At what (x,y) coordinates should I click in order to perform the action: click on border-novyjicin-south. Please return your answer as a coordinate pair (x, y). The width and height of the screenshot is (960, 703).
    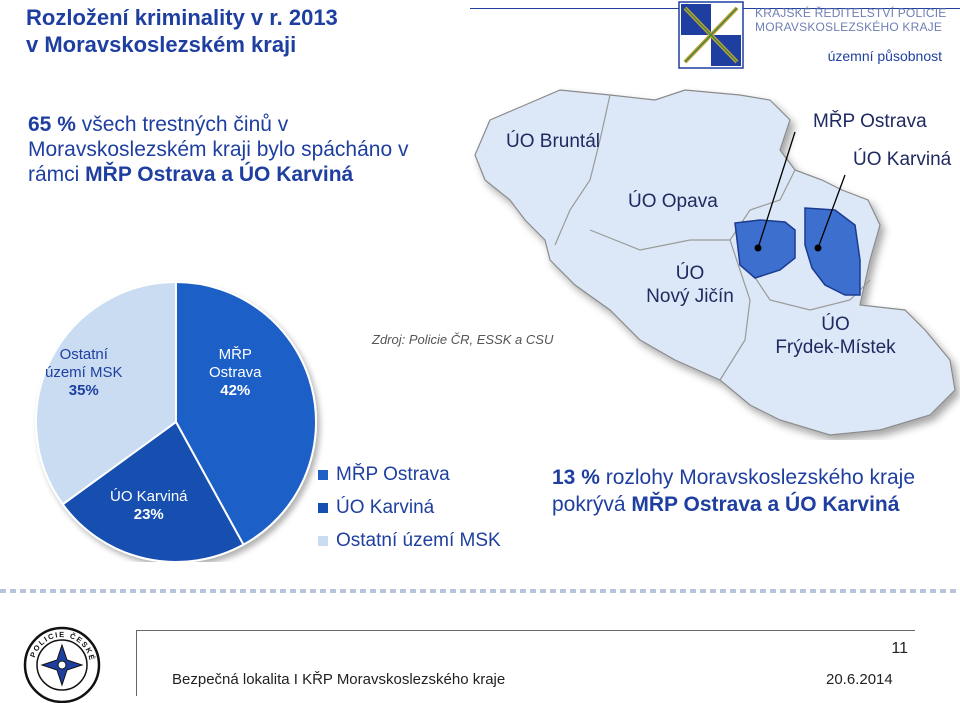
    Looking at the image, I should click on (735, 310).